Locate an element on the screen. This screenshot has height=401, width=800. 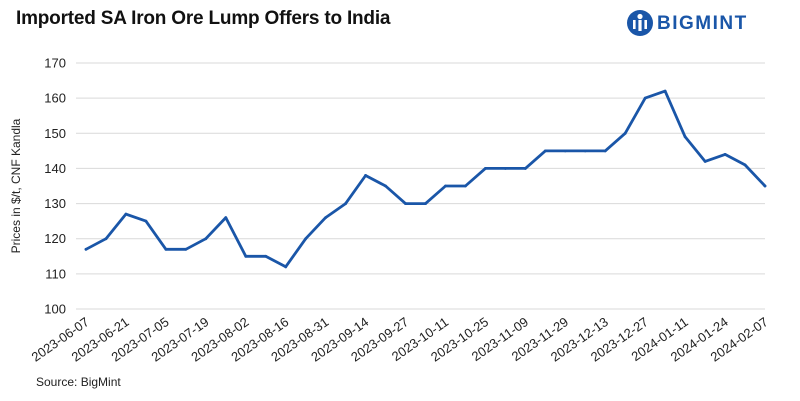
brand-name: BIGMINT is located at coordinates (702, 23).